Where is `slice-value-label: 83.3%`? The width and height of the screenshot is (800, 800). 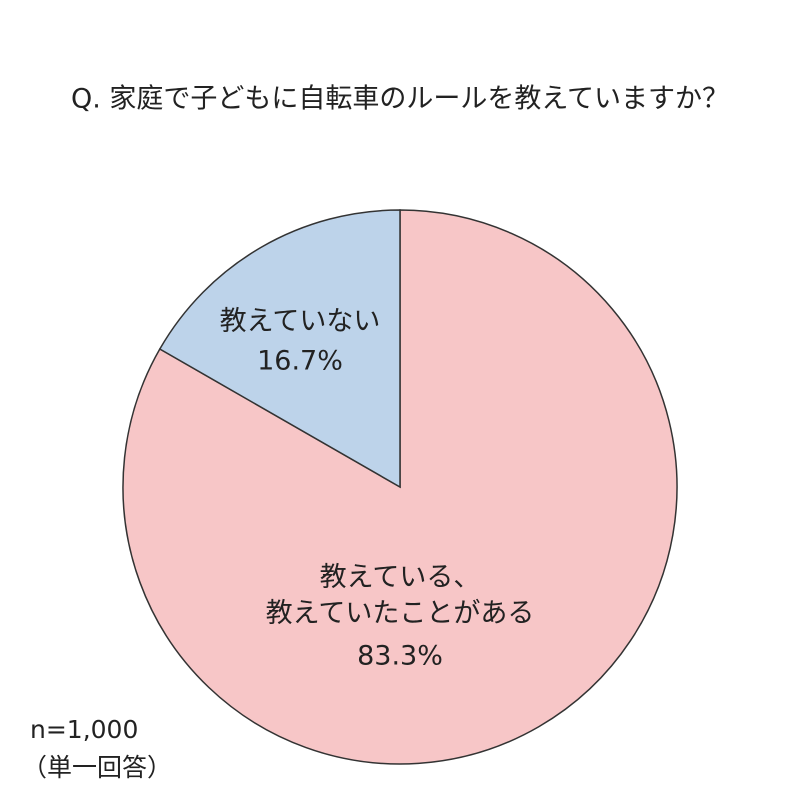 slice-value-label: 83.3% is located at coordinates (400, 656).